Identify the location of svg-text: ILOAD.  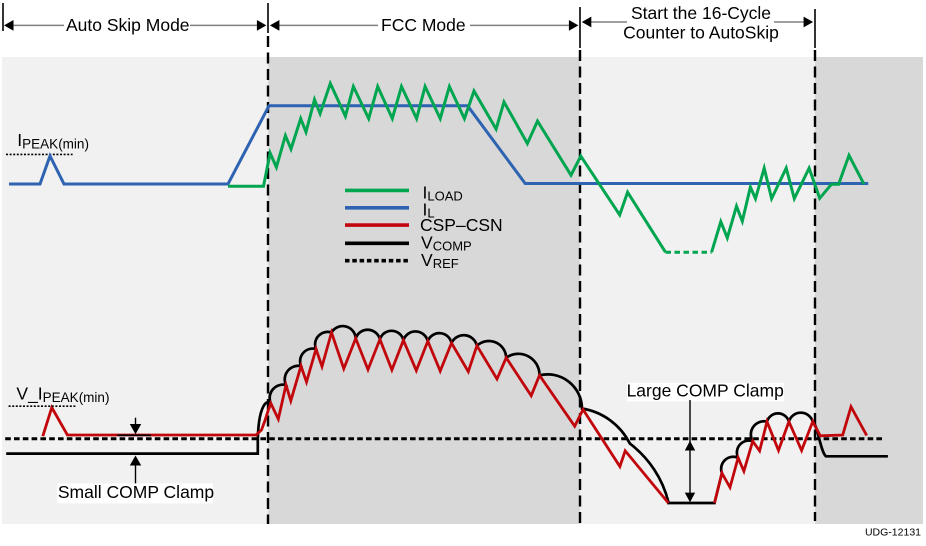
(443, 192).